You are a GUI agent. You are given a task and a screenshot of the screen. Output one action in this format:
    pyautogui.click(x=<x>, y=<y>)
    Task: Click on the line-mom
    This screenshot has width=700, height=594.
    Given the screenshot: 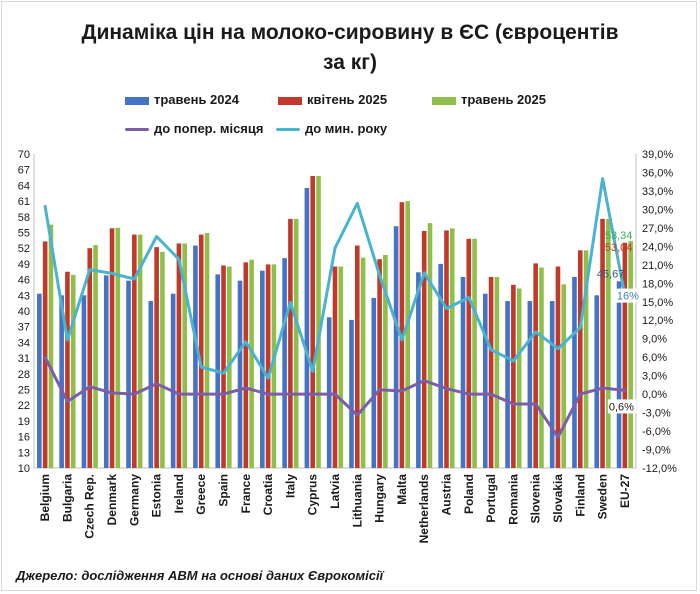 What is the action you would take?
    pyautogui.click(x=335, y=397)
    